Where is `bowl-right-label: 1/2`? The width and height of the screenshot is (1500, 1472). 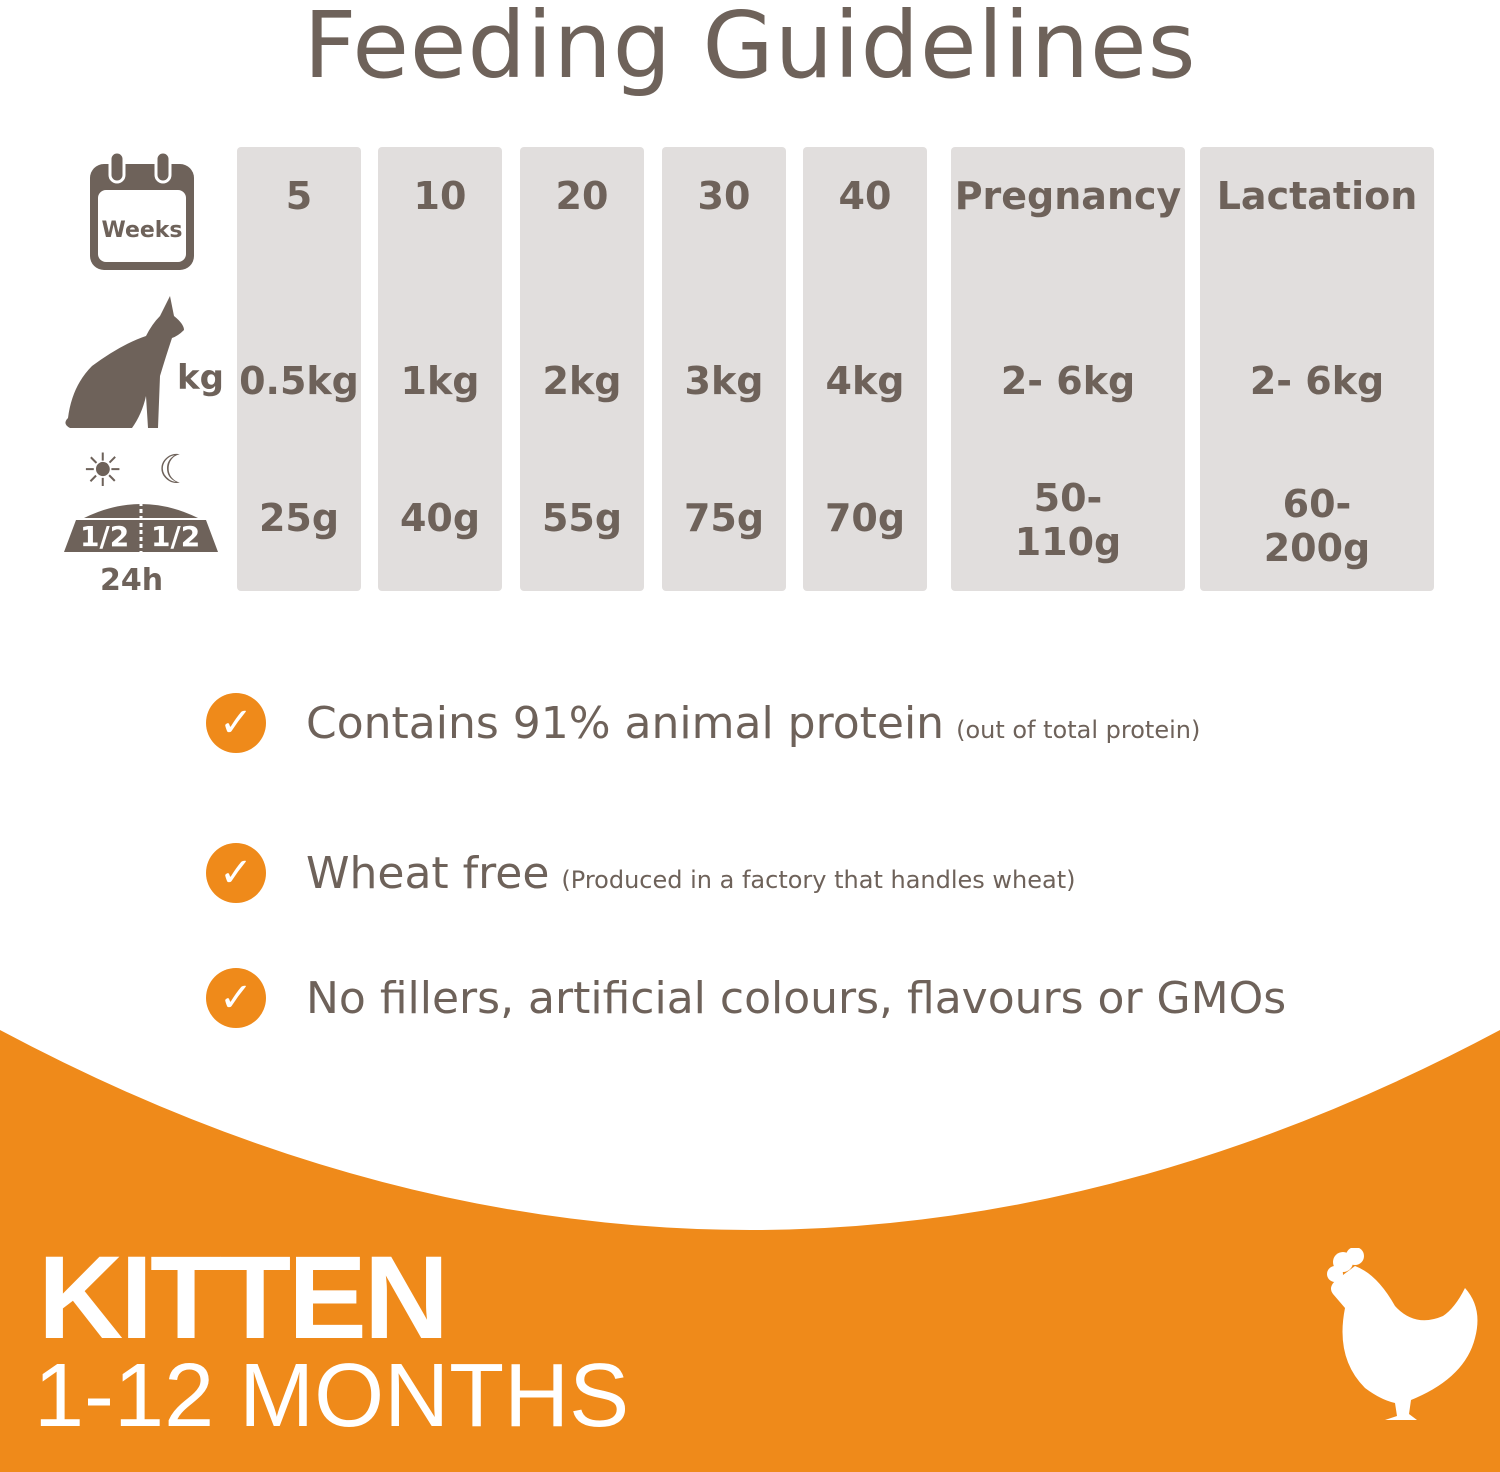
bowl-right-label: 1/2 is located at coordinates (176, 536).